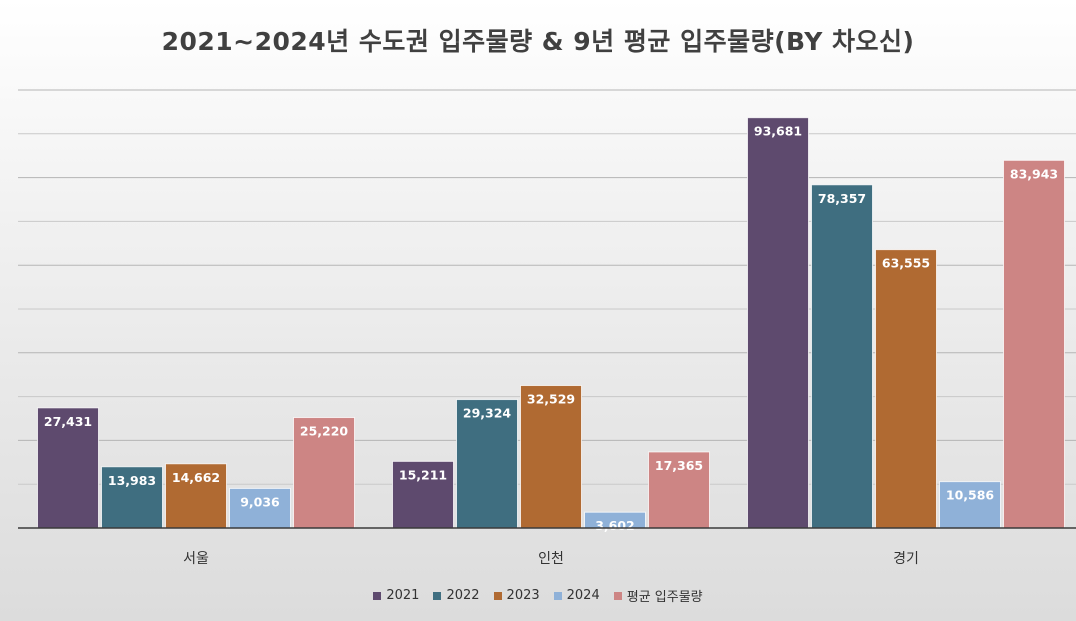  I want to click on data-label: 29,324, so click(487, 413).